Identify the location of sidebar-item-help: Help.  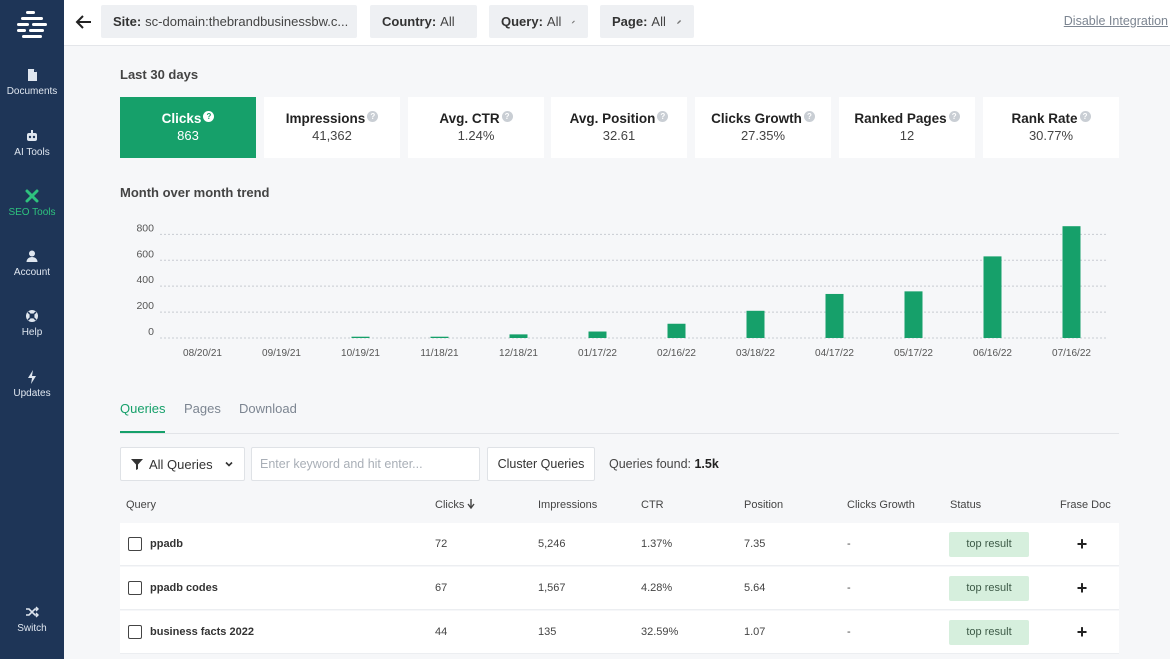
(32, 323).